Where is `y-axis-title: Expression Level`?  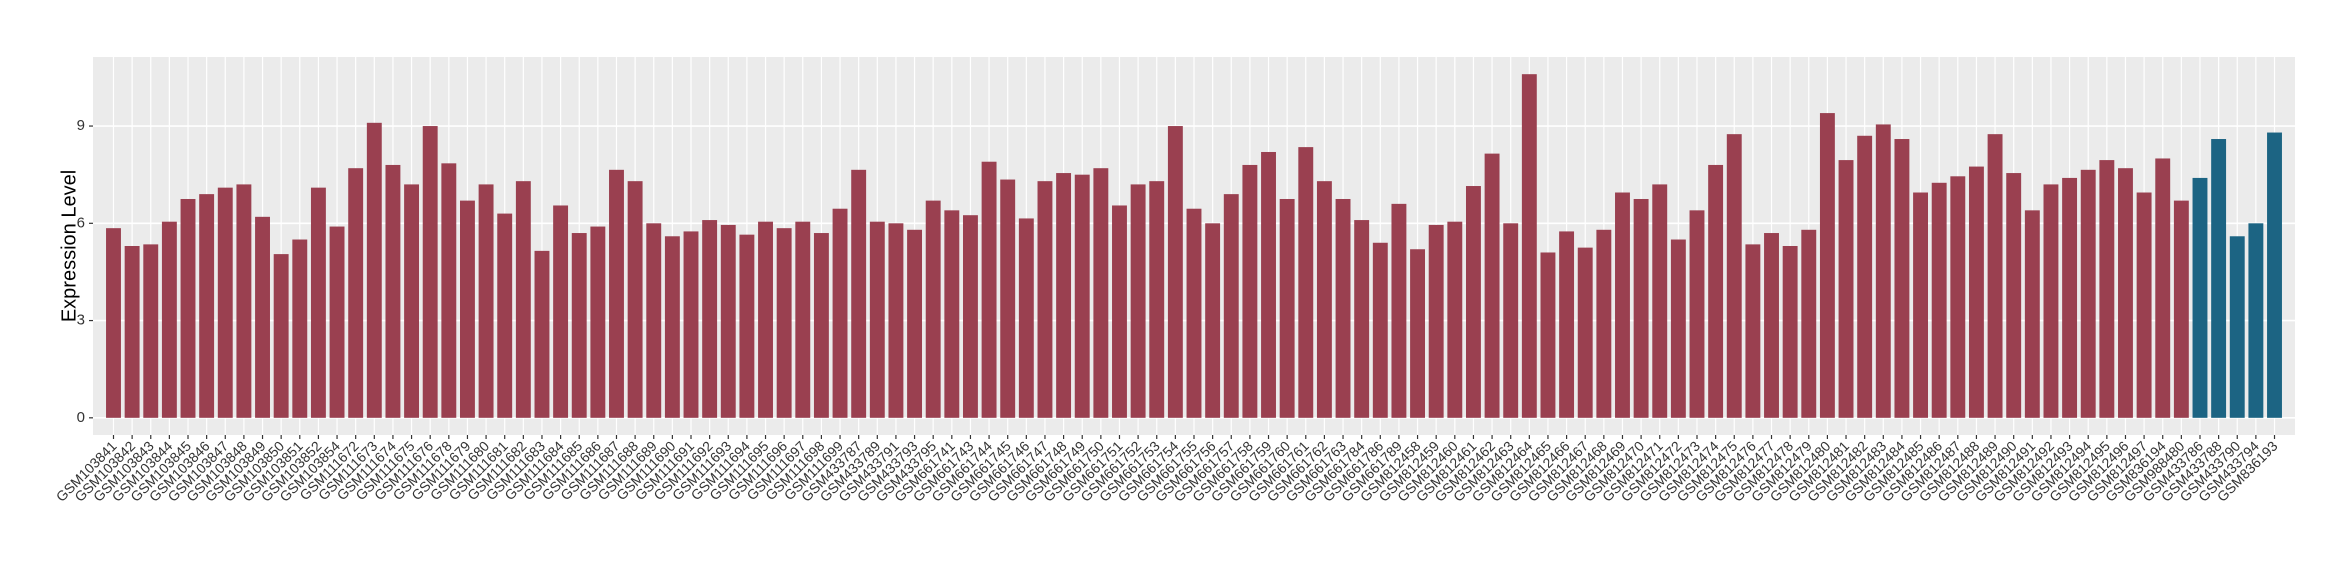
y-axis-title: Expression Level is located at coordinates (69, 246).